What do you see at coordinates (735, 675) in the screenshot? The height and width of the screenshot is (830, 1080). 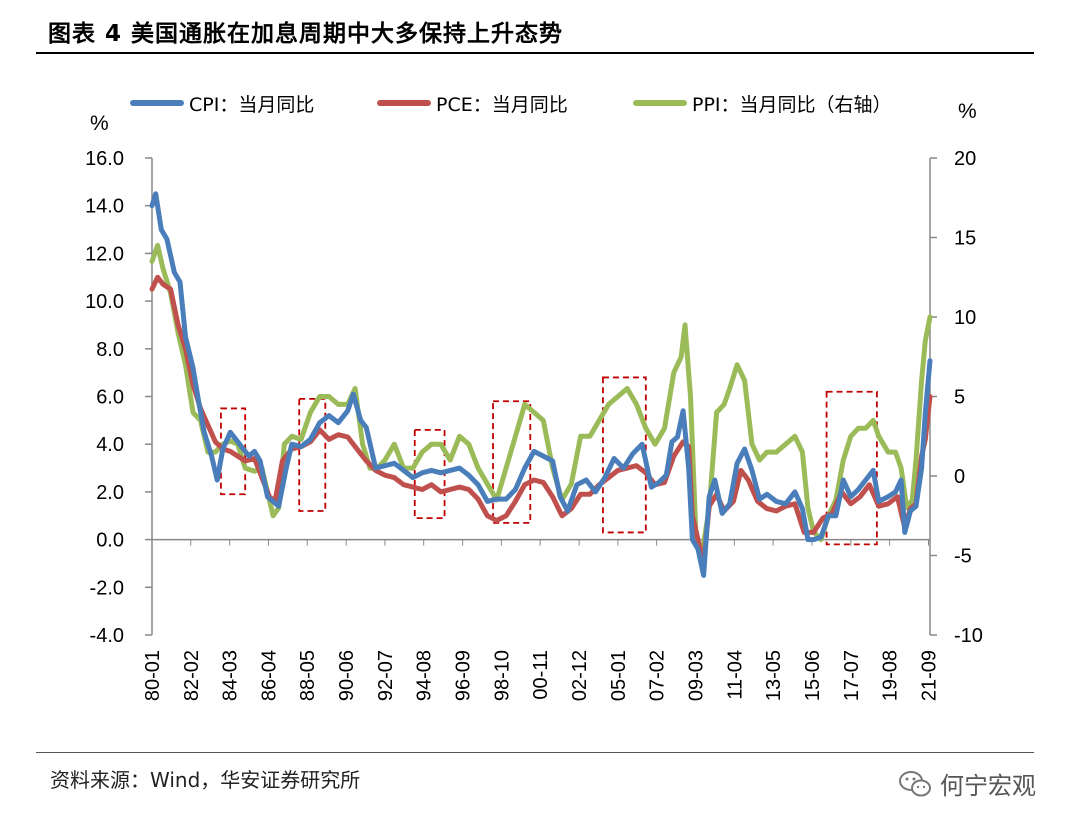 I see `x-tick-label: 11-04` at bounding box center [735, 675].